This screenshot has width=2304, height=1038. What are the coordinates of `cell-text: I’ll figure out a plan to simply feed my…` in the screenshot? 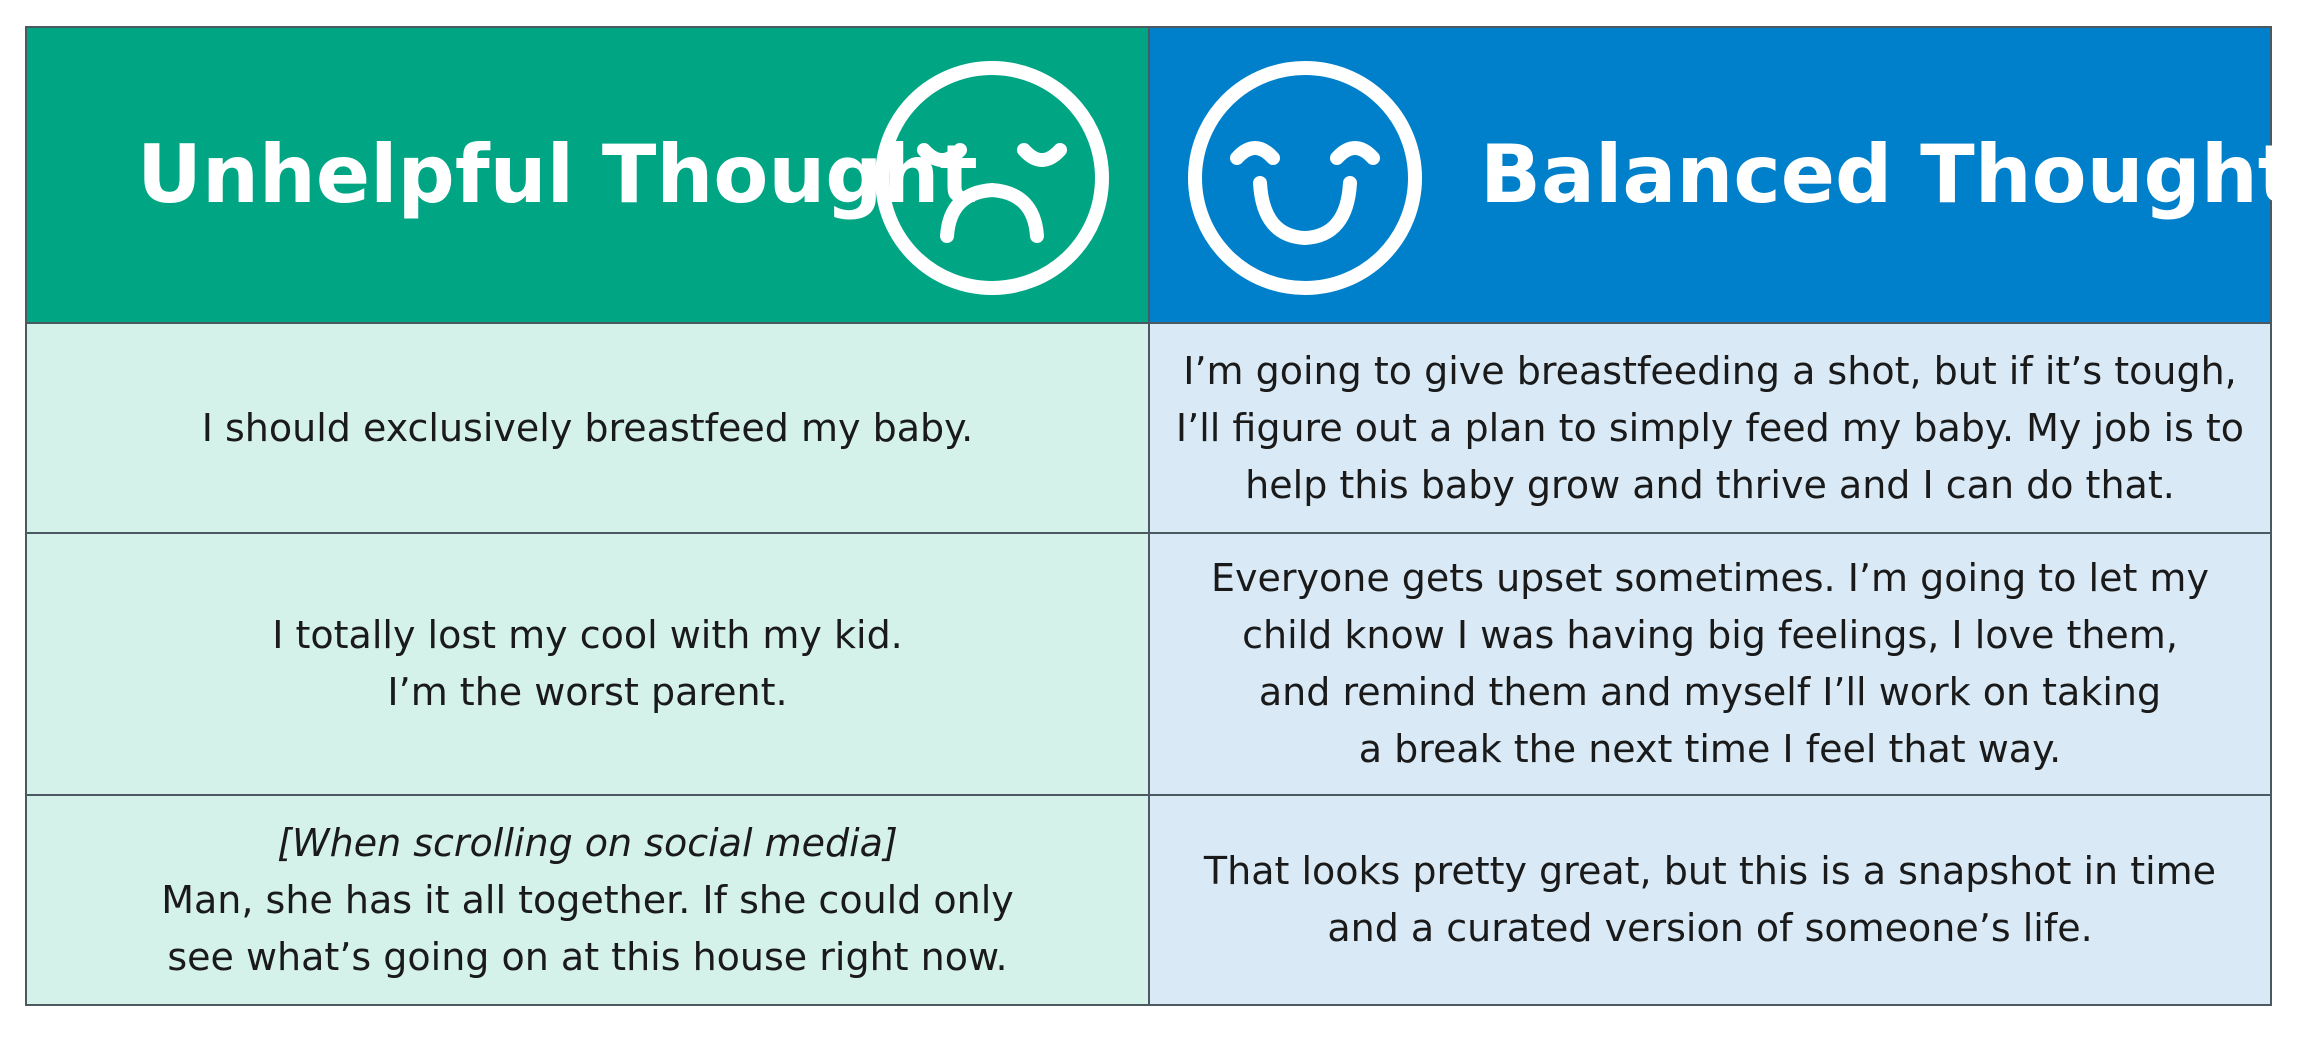 It's located at (1710, 427).